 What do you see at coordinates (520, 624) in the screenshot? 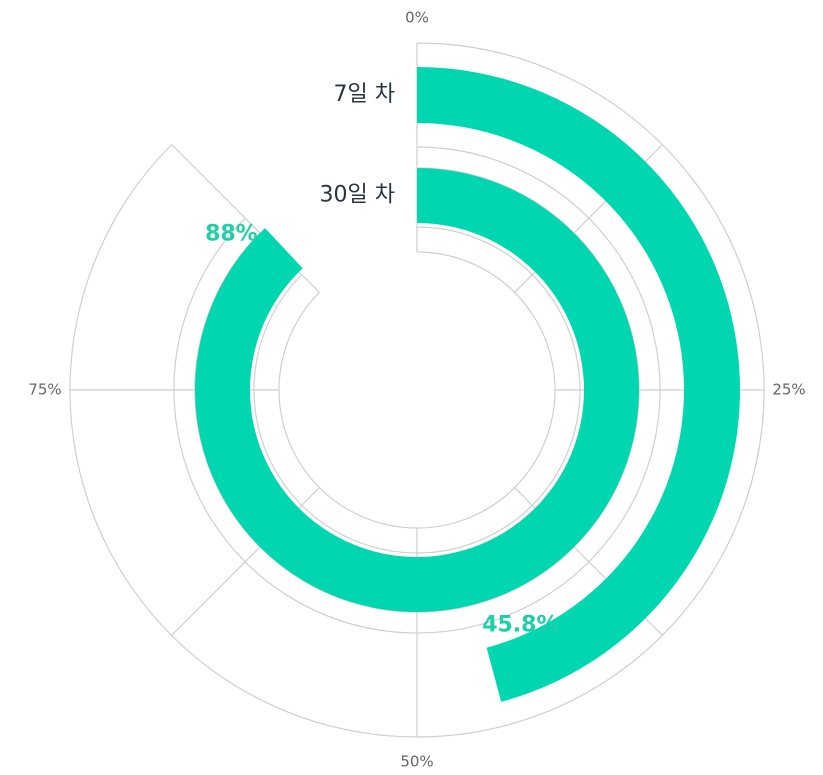
I see `value-label: 45.8%` at bounding box center [520, 624].